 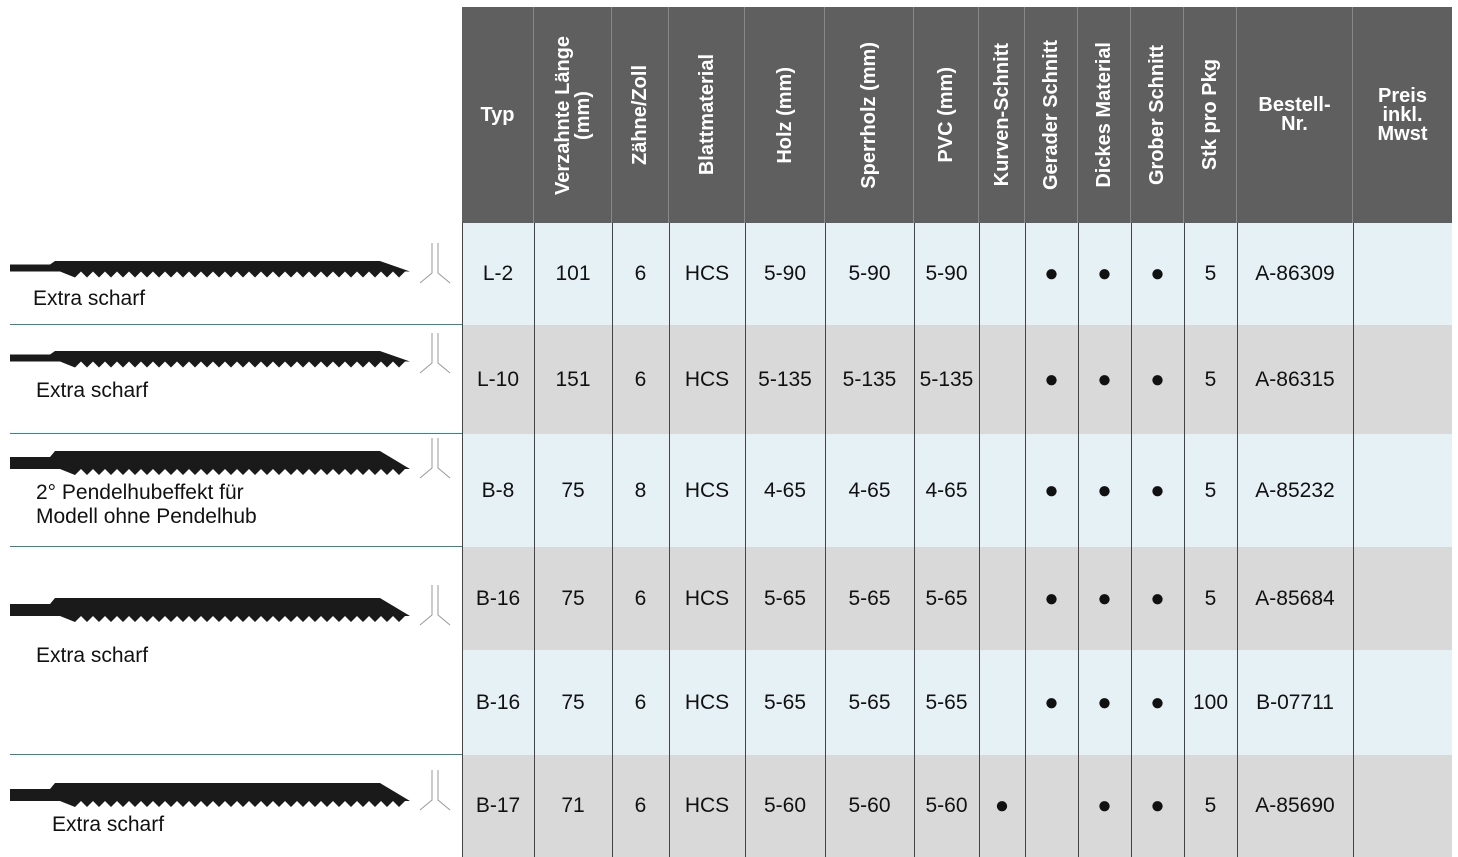 I want to click on header-label: Grober Schnitt, so click(x=1157, y=114).